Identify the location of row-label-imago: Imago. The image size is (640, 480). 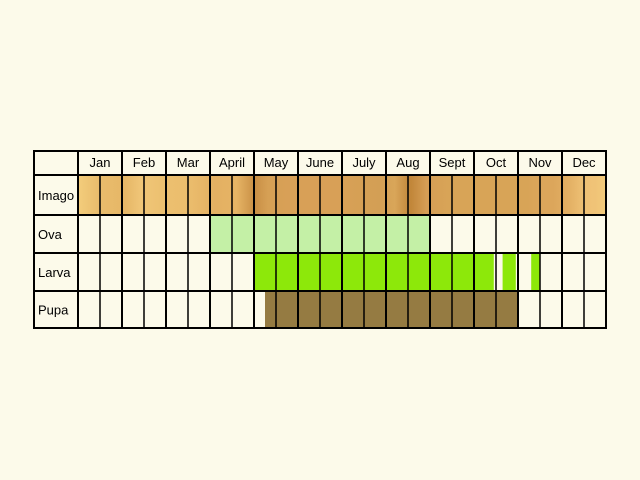
(56, 195).